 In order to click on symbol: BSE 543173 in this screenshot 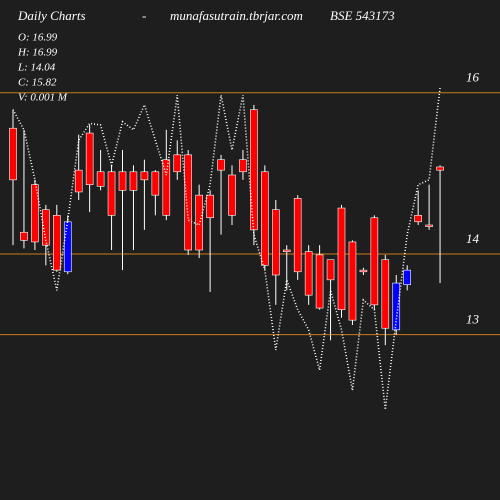, I will do `click(362, 15)`.